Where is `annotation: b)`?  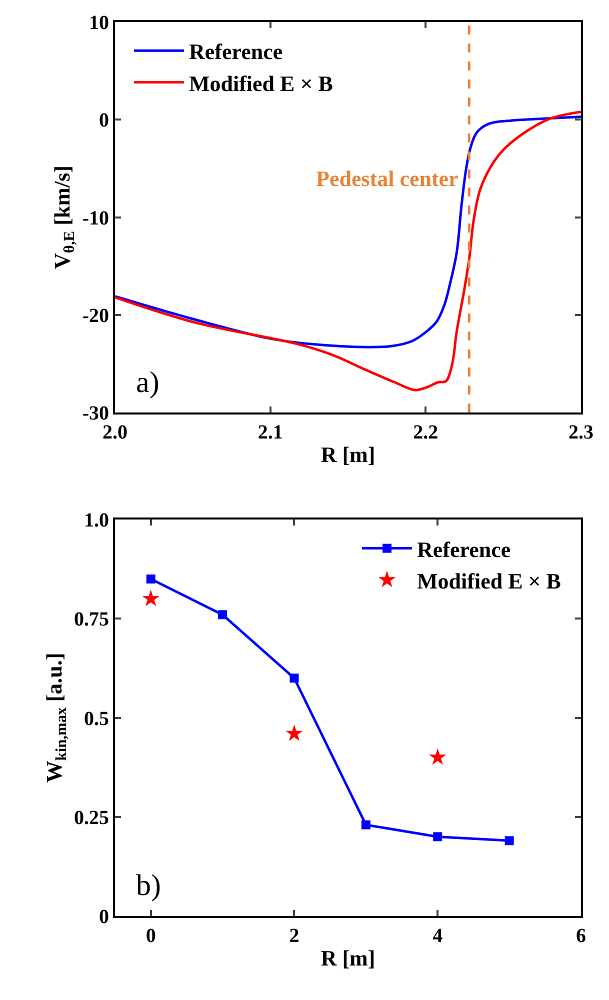
annotation: b) is located at coordinates (148, 885).